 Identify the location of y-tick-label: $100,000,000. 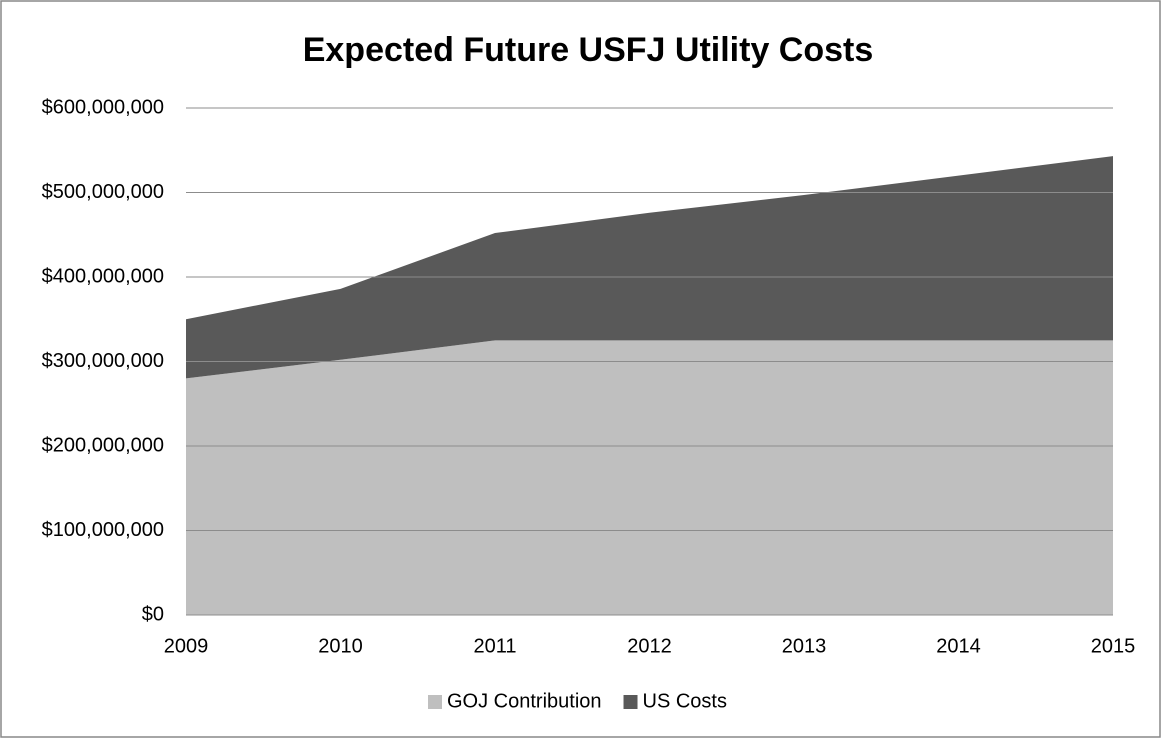
(103, 530).